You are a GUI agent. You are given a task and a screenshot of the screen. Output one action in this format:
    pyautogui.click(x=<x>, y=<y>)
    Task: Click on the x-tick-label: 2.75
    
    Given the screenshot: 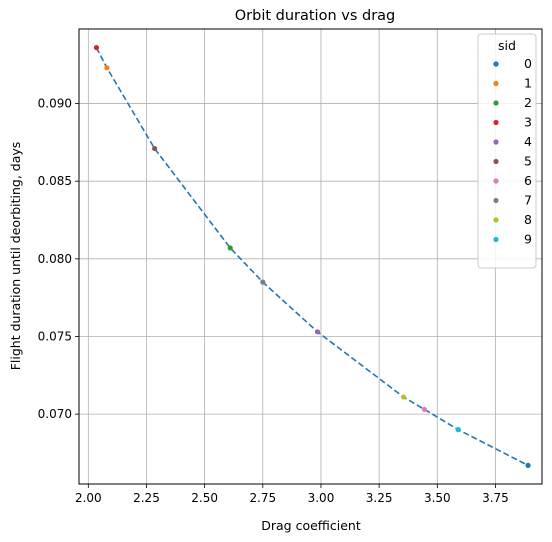 What is the action you would take?
    pyautogui.click(x=262, y=498)
    